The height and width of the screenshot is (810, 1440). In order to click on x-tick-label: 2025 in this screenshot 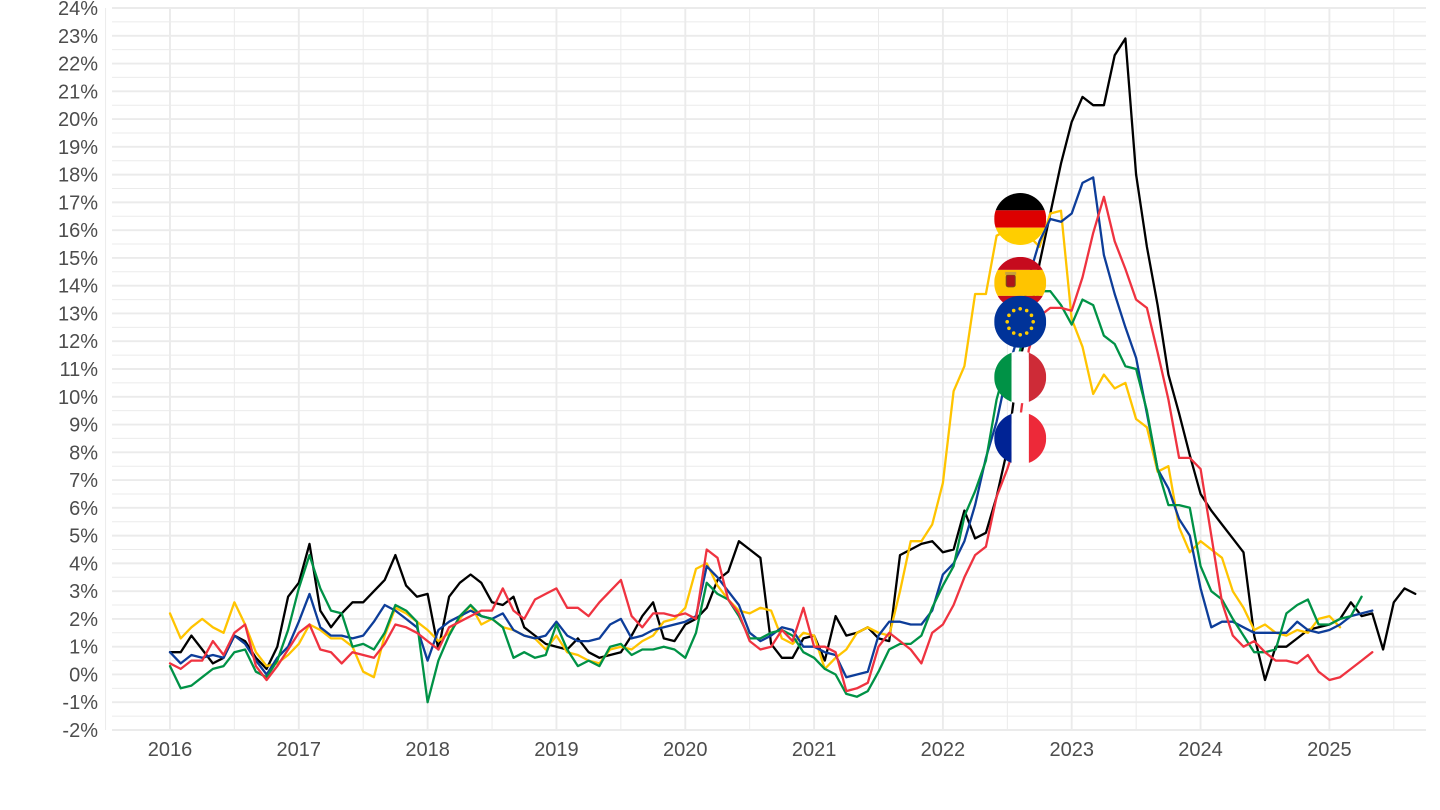, I will do `click(1329, 750)`.